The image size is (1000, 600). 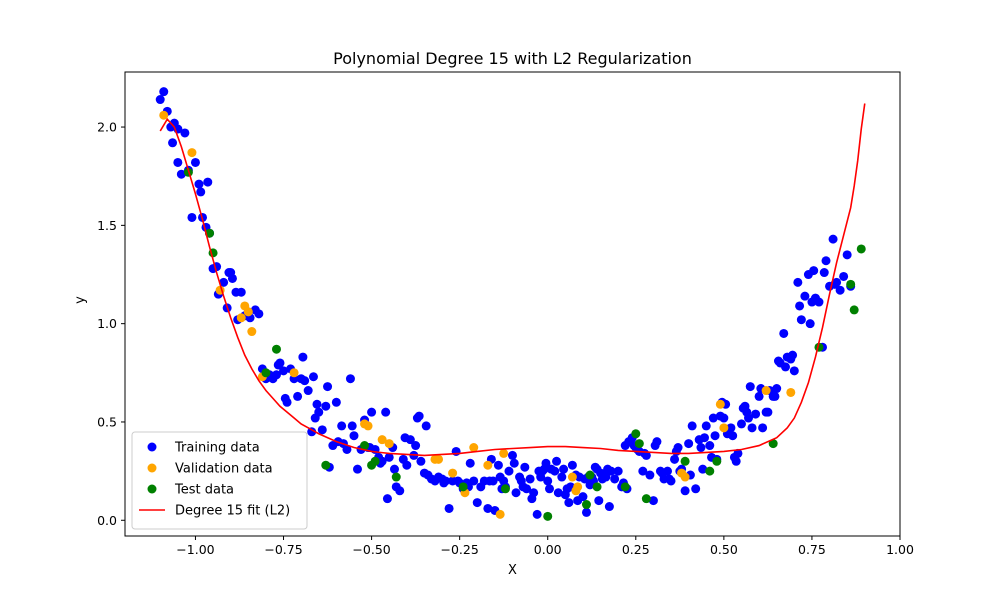 I want to click on x-tick-label-0: −1.00, so click(x=195, y=549).